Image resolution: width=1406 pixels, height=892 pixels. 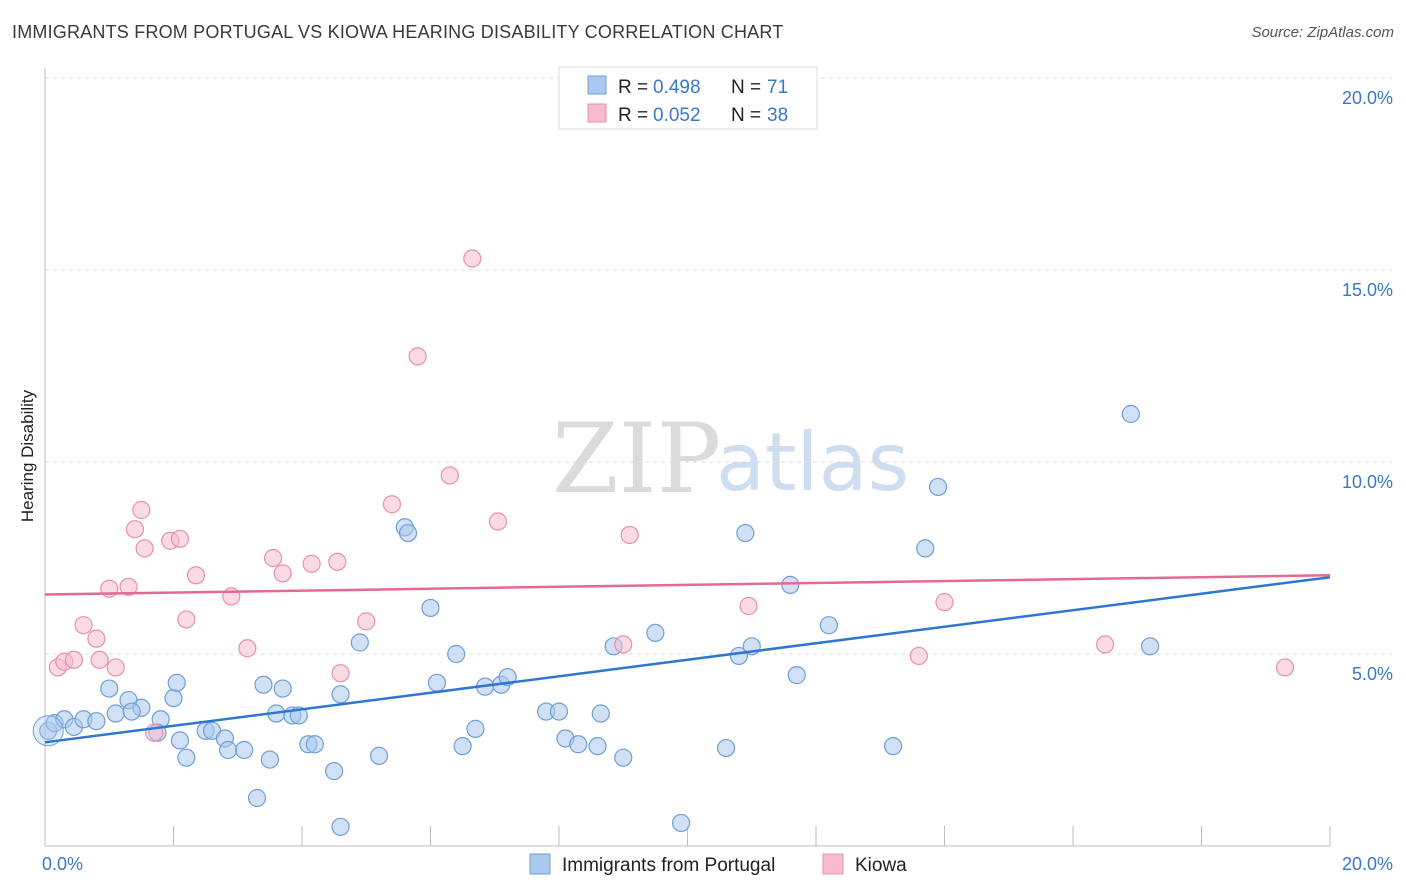 What do you see at coordinates (1367, 290) in the screenshot?
I see `y-tick-label-2: 15.0%` at bounding box center [1367, 290].